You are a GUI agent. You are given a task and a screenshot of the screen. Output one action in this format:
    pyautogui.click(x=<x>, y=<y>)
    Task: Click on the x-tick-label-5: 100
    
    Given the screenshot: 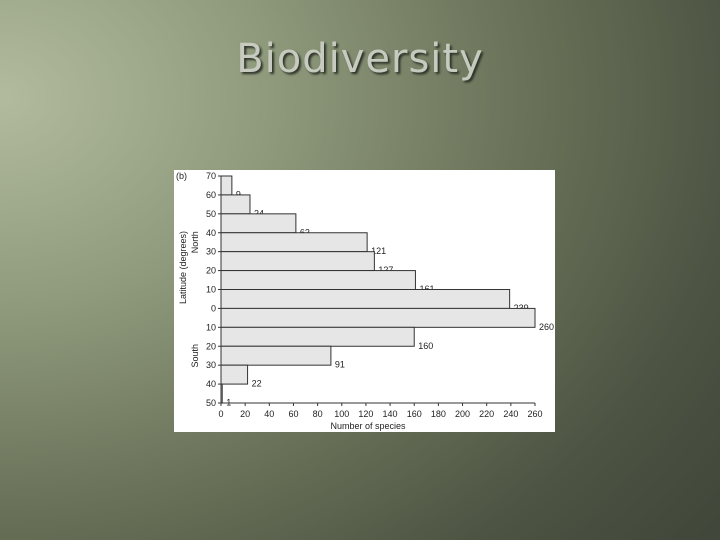 What is the action you would take?
    pyautogui.click(x=341, y=414)
    